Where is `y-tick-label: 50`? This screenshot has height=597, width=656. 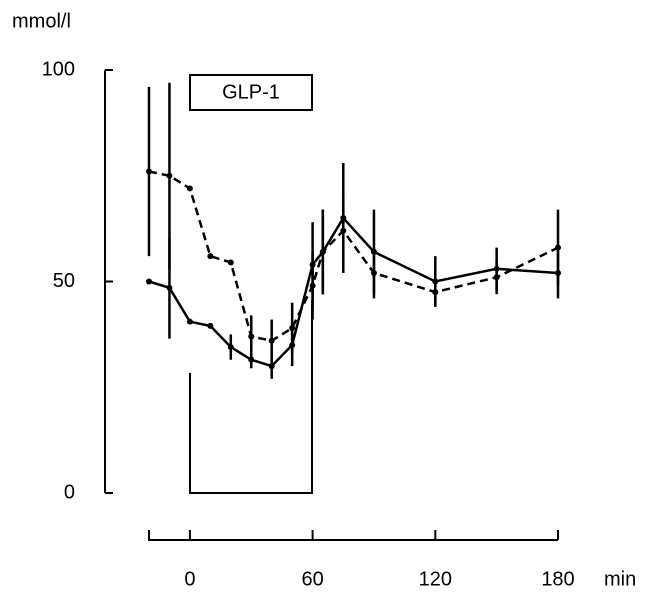
y-tick-label: 50 is located at coordinates (64, 281).